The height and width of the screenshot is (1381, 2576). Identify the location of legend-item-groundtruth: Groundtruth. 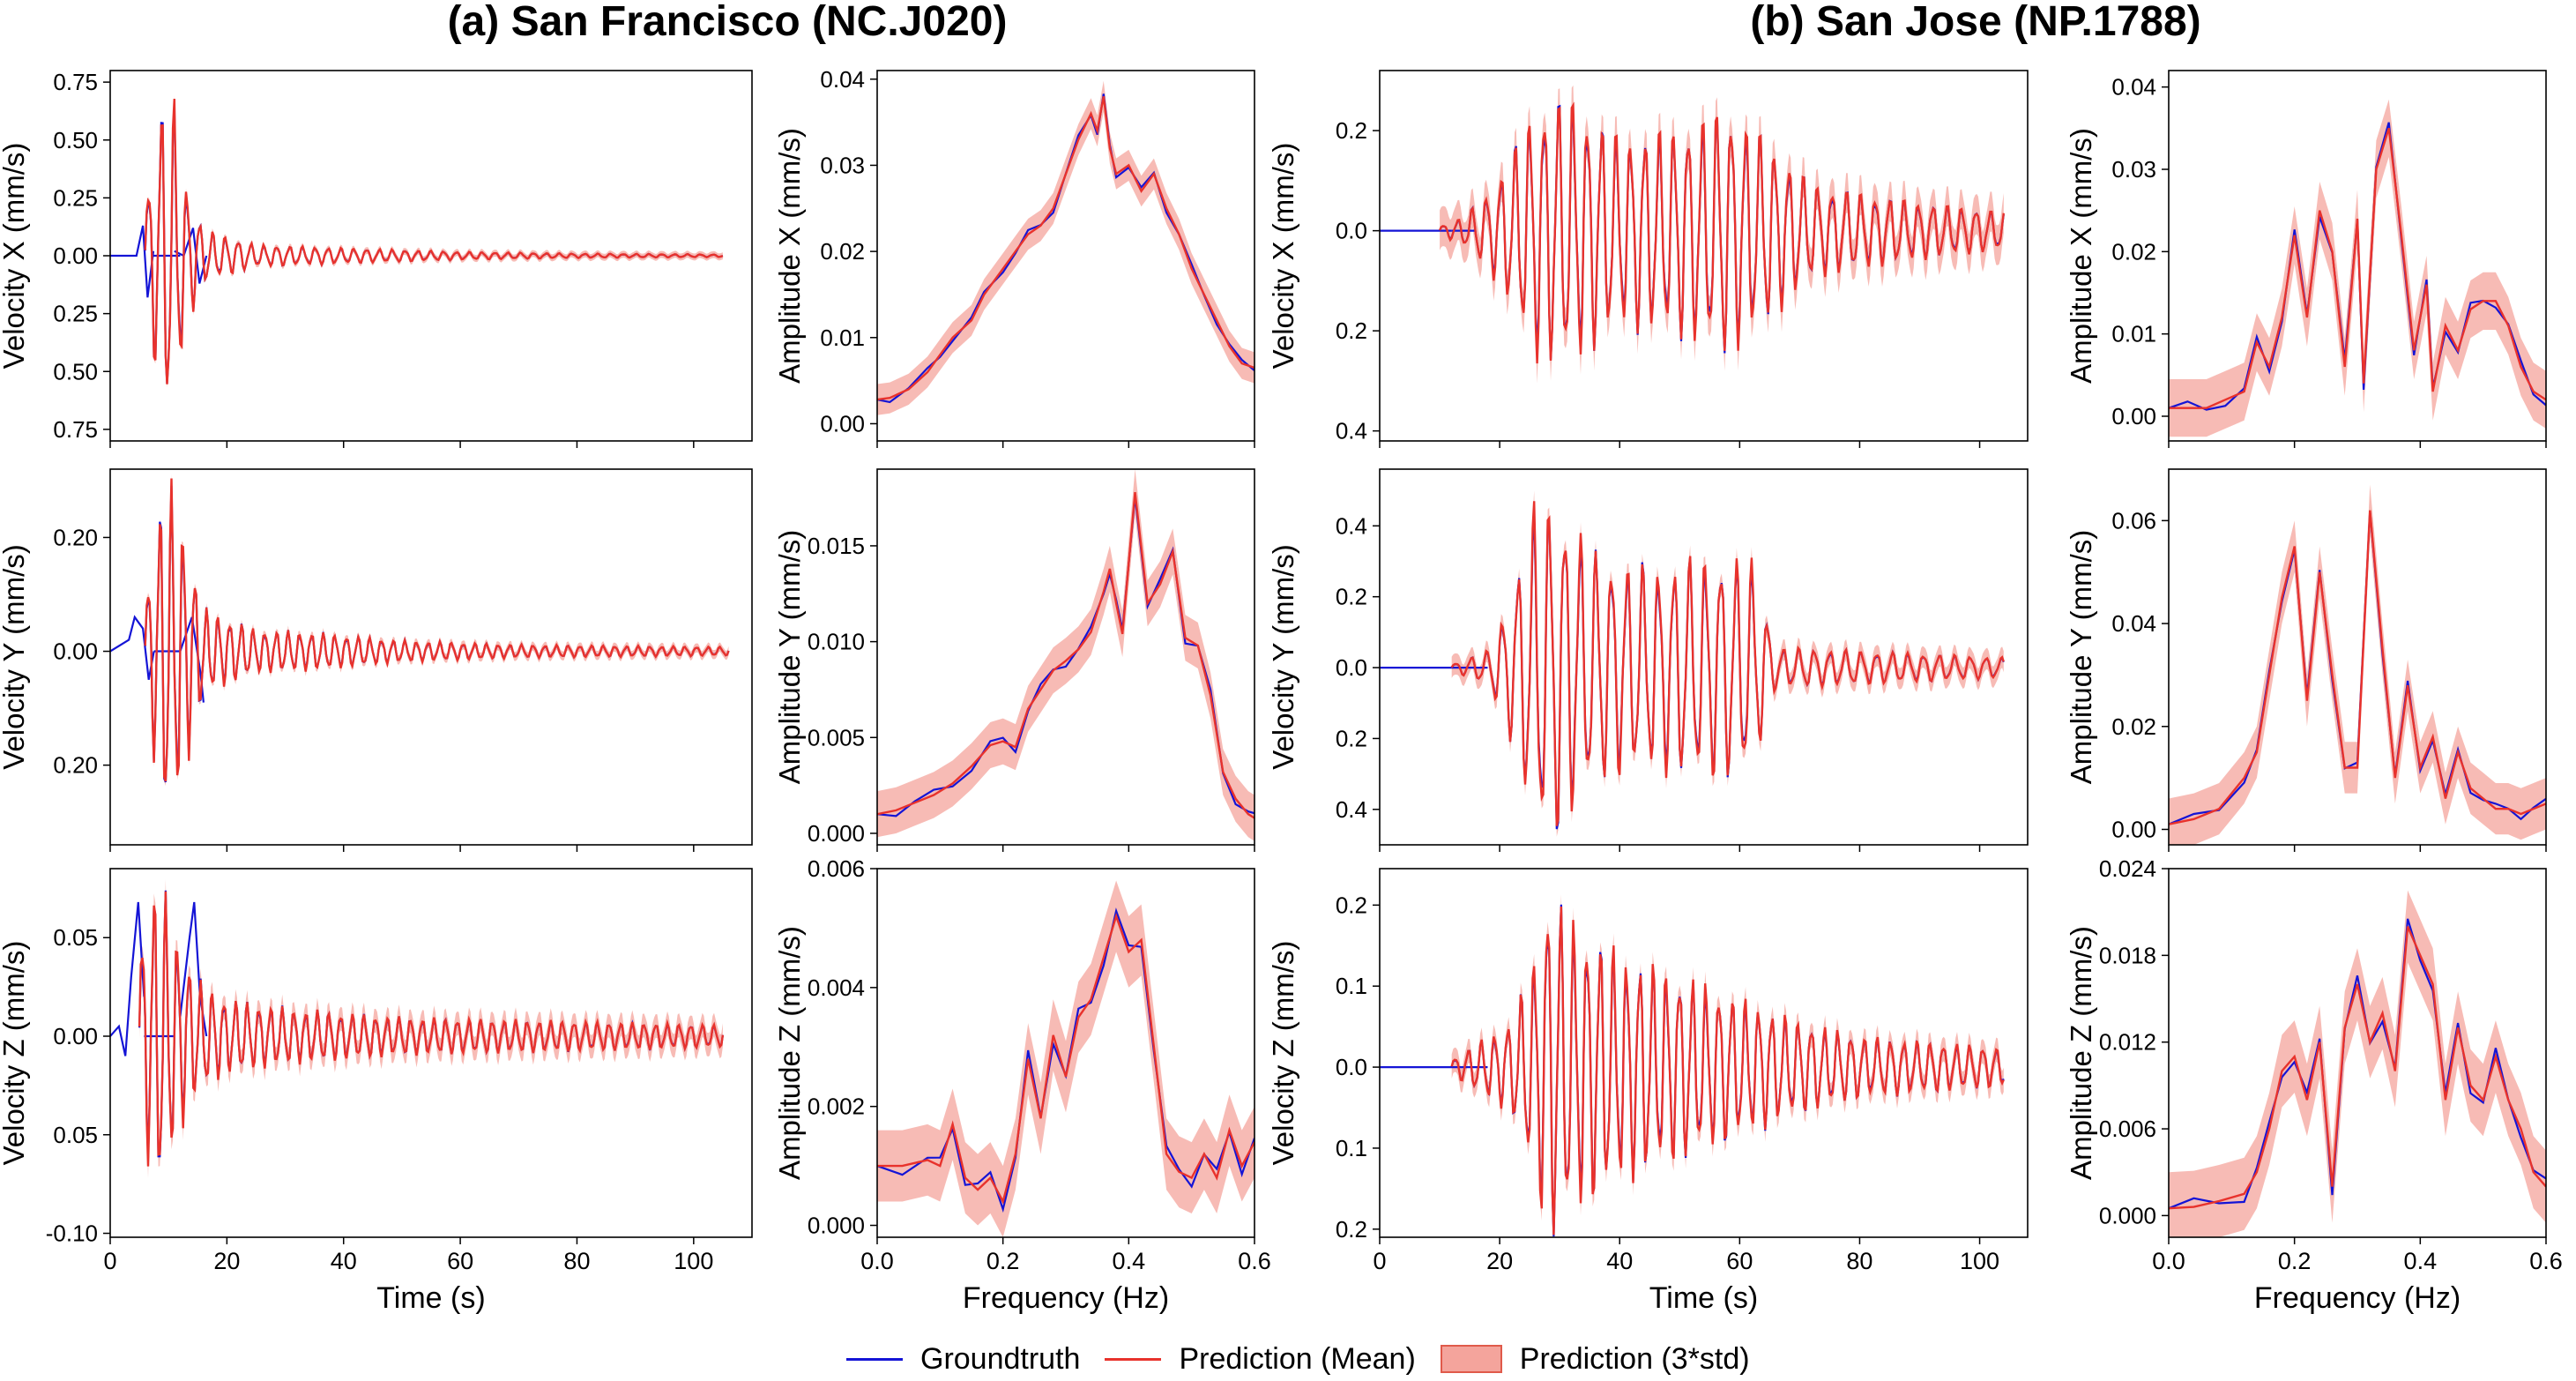
(963, 1359).